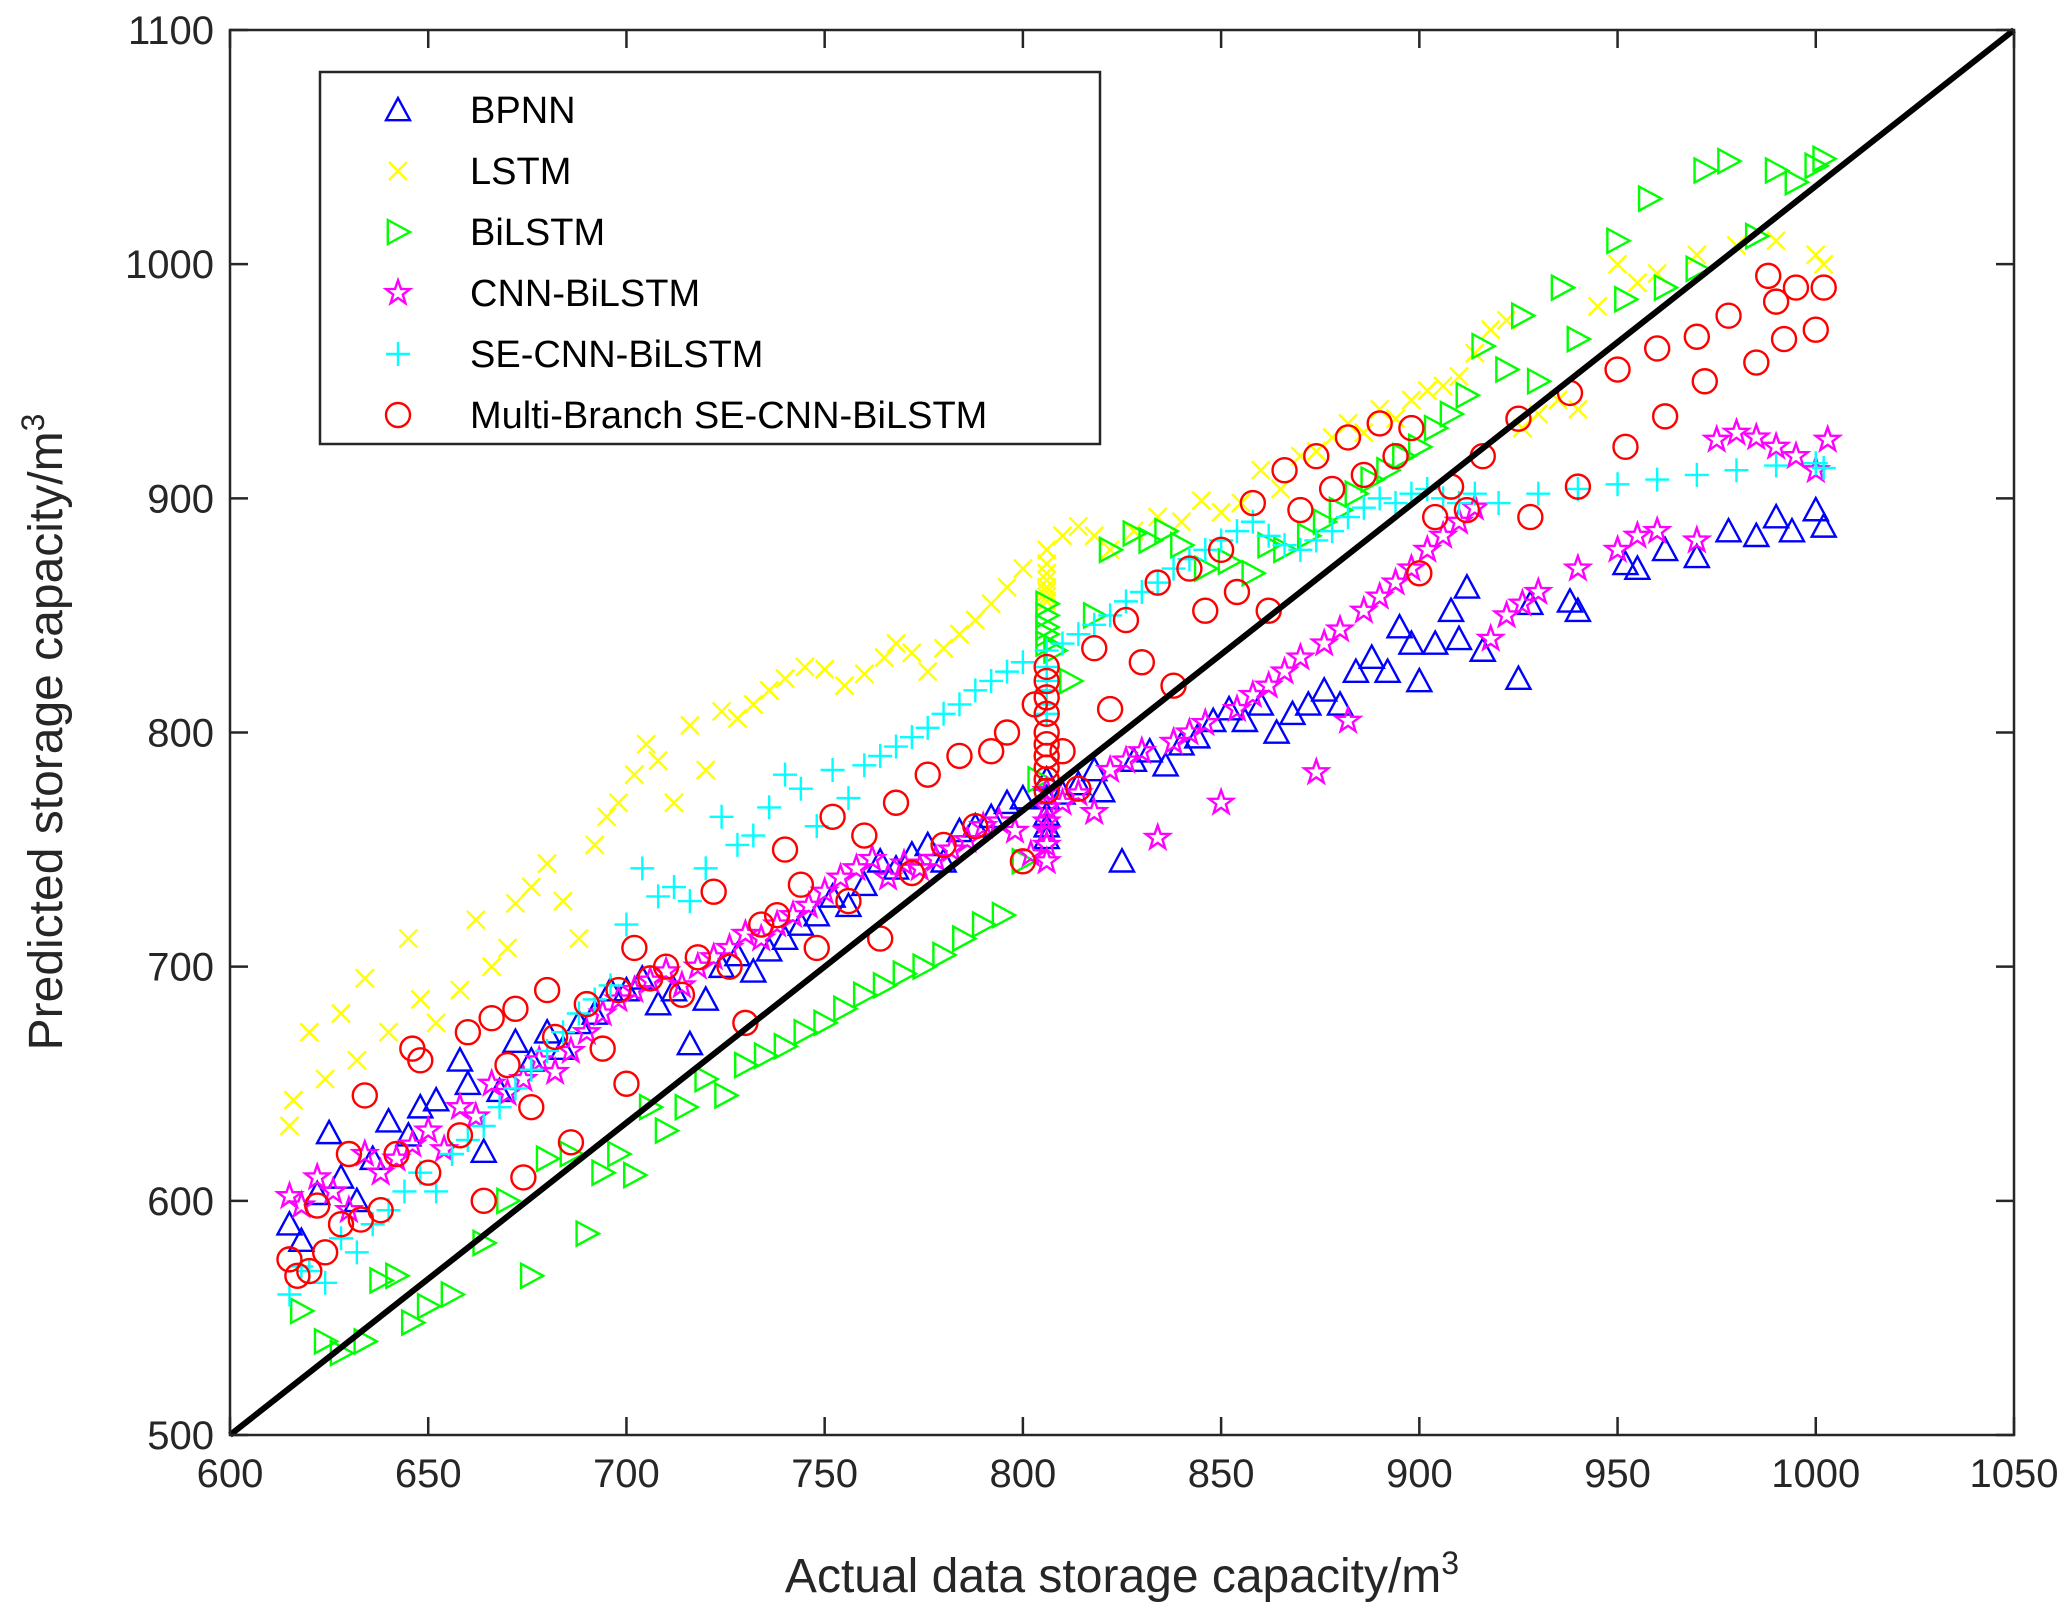 The width and height of the screenshot is (2069, 1615). I want to click on y-tick-label: 700, so click(180, 968).